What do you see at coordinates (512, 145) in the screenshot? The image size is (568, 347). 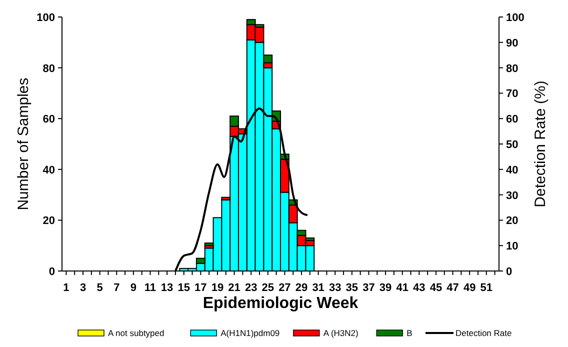 I see `y2-tick-label: 50` at bounding box center [512, 145].